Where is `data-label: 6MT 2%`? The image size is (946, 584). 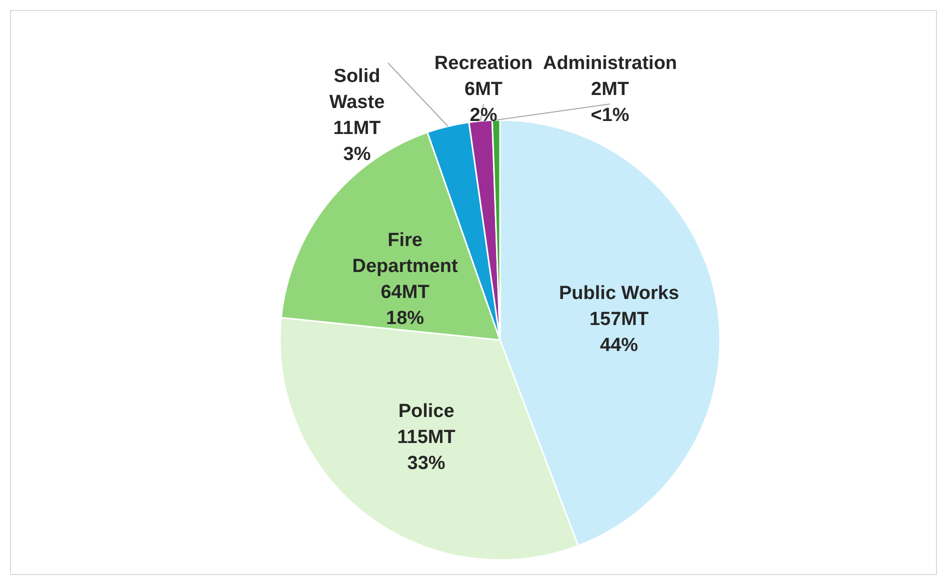 data-label: 6MT 2% is located at coordinates (483, 102).